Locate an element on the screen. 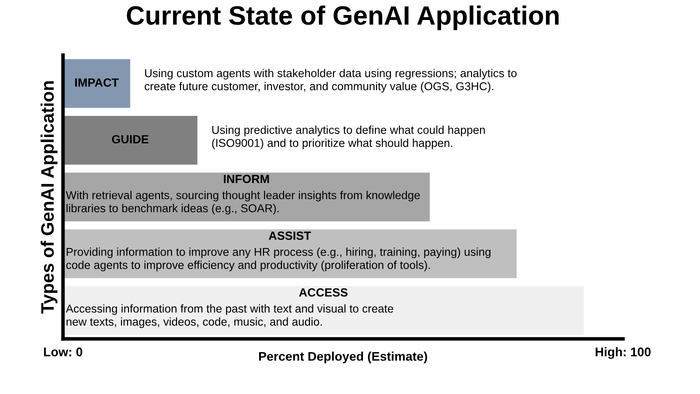 The height and width of the screenshot is (394, 700). annotation: Using predictive analytics to define what could happen (ISO9001) and to prioritize what should happen. is located at coordinates (348, 138).